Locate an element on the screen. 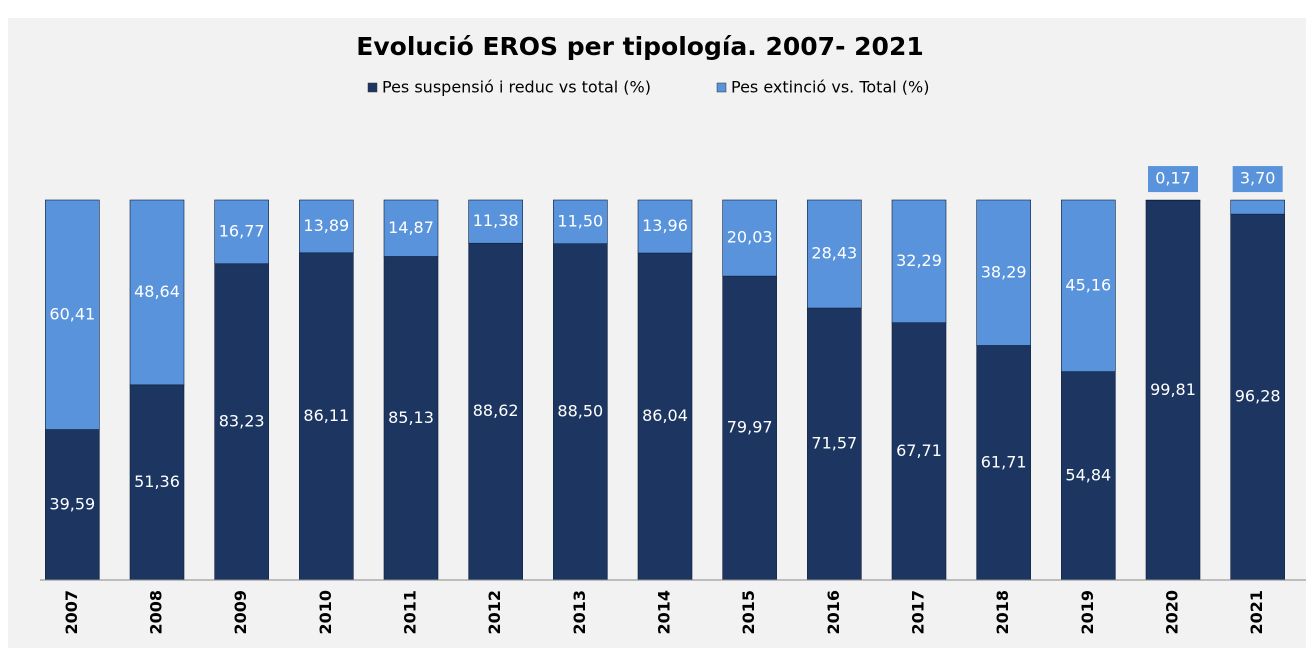 The width and height of the screenshot is (1306, 652). x-tick-label: 2010 is located at coordinates (325, 612).